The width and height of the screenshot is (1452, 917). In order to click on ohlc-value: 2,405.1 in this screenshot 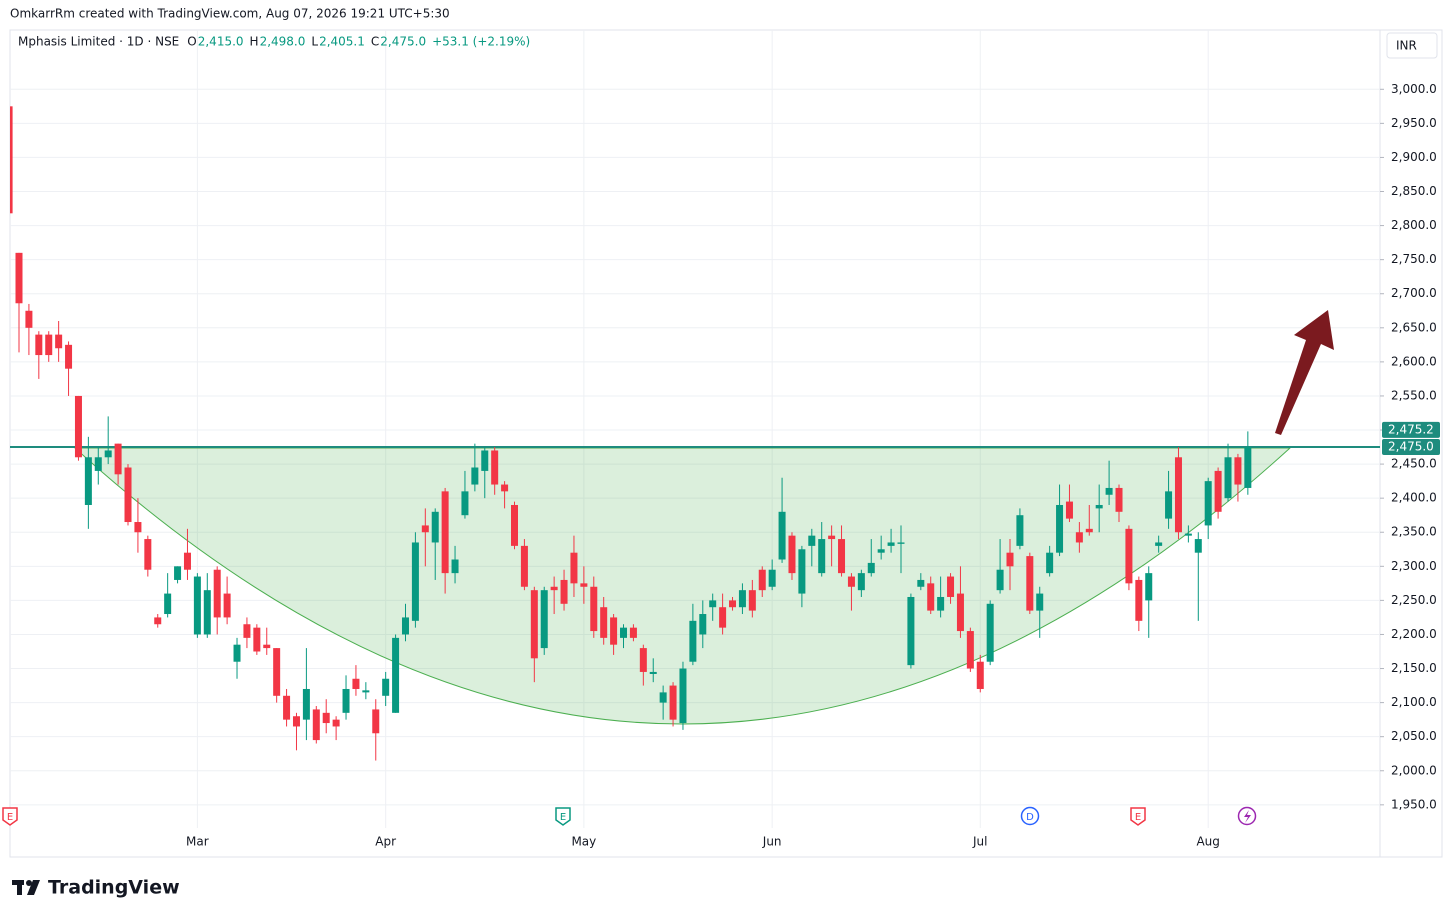, I will do `click(342, 42)`.